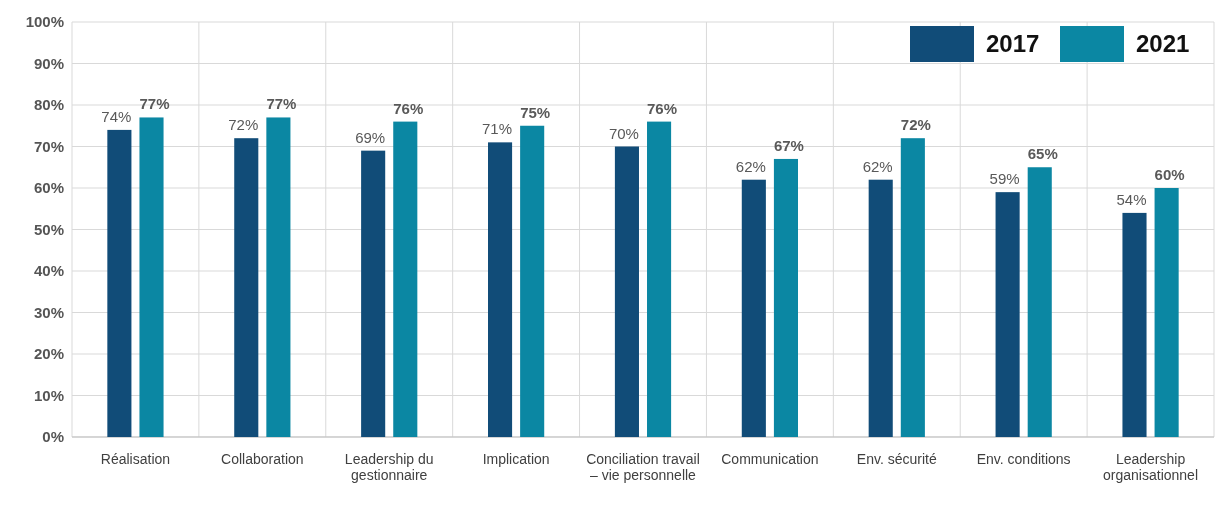 This screenshot has height=505, width=1220. I want to click on y-tick-label: 0%, so click(53, 437).